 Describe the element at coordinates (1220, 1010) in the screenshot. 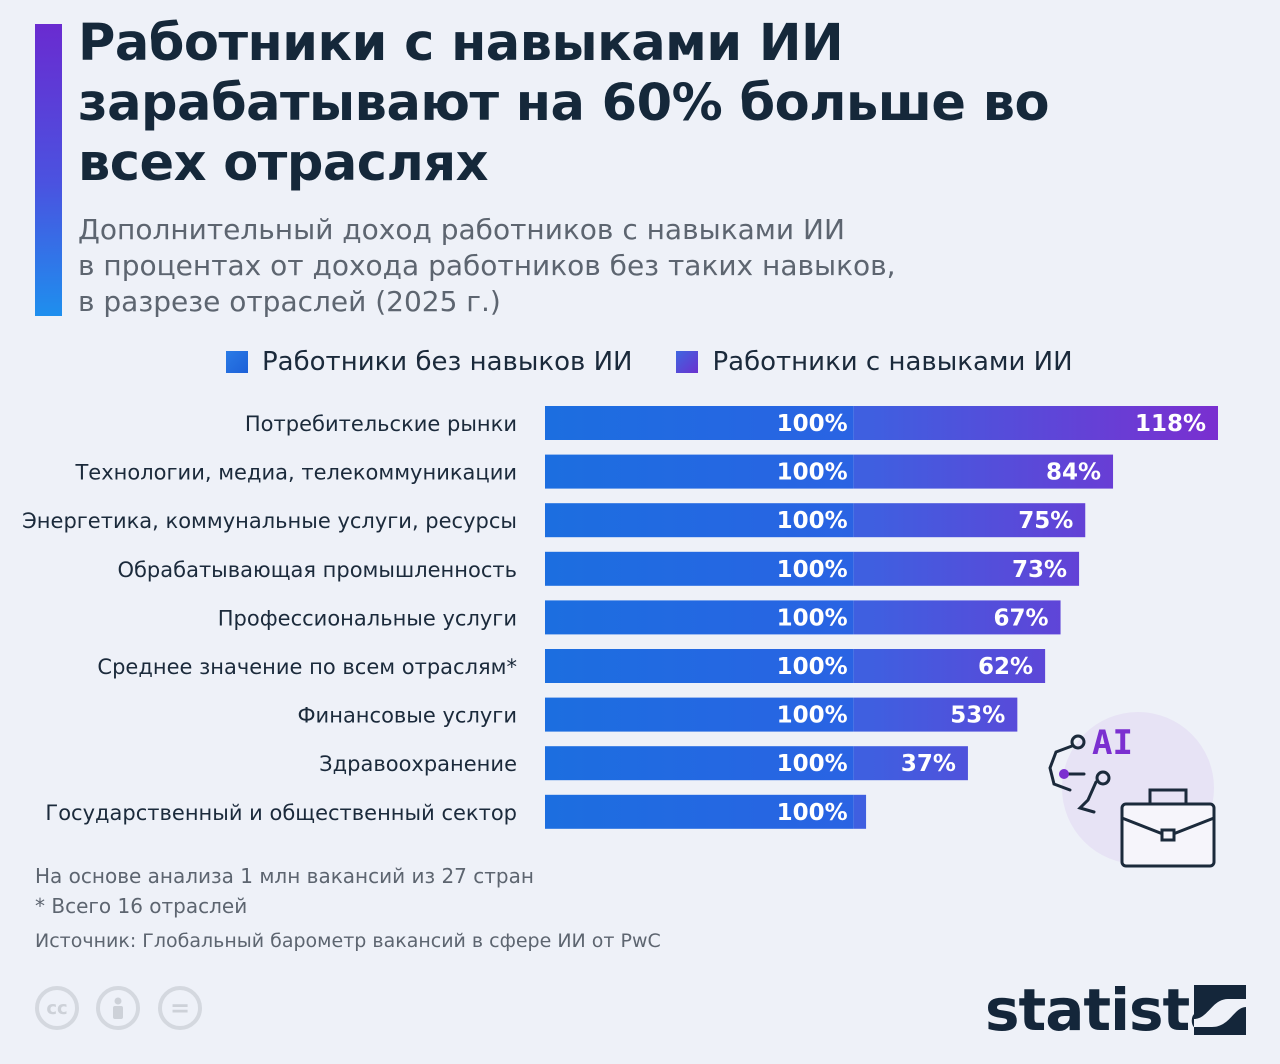

I see `statista-logo-icon` at that location.